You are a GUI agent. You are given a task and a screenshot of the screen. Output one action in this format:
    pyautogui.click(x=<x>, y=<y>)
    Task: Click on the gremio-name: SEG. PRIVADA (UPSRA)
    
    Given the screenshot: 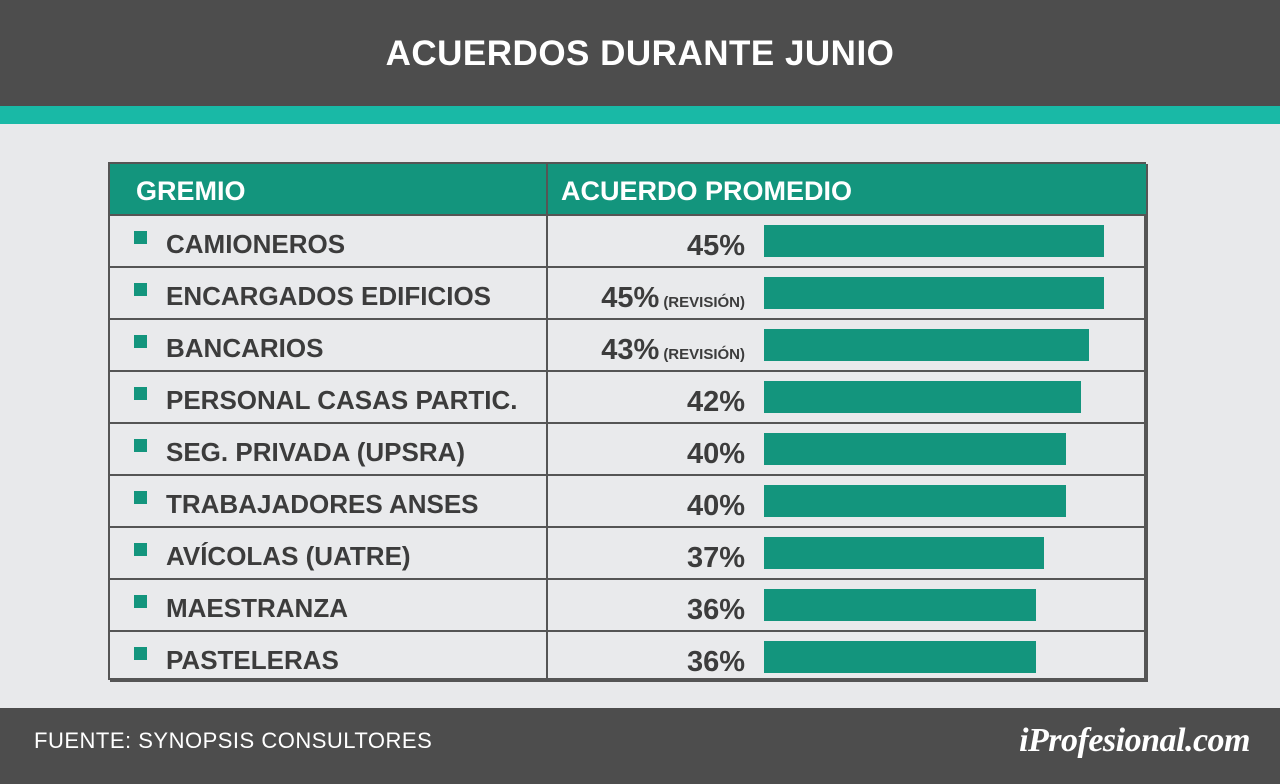 What is the action you would take?
    pyautogui.click(x=316, y=452)
    